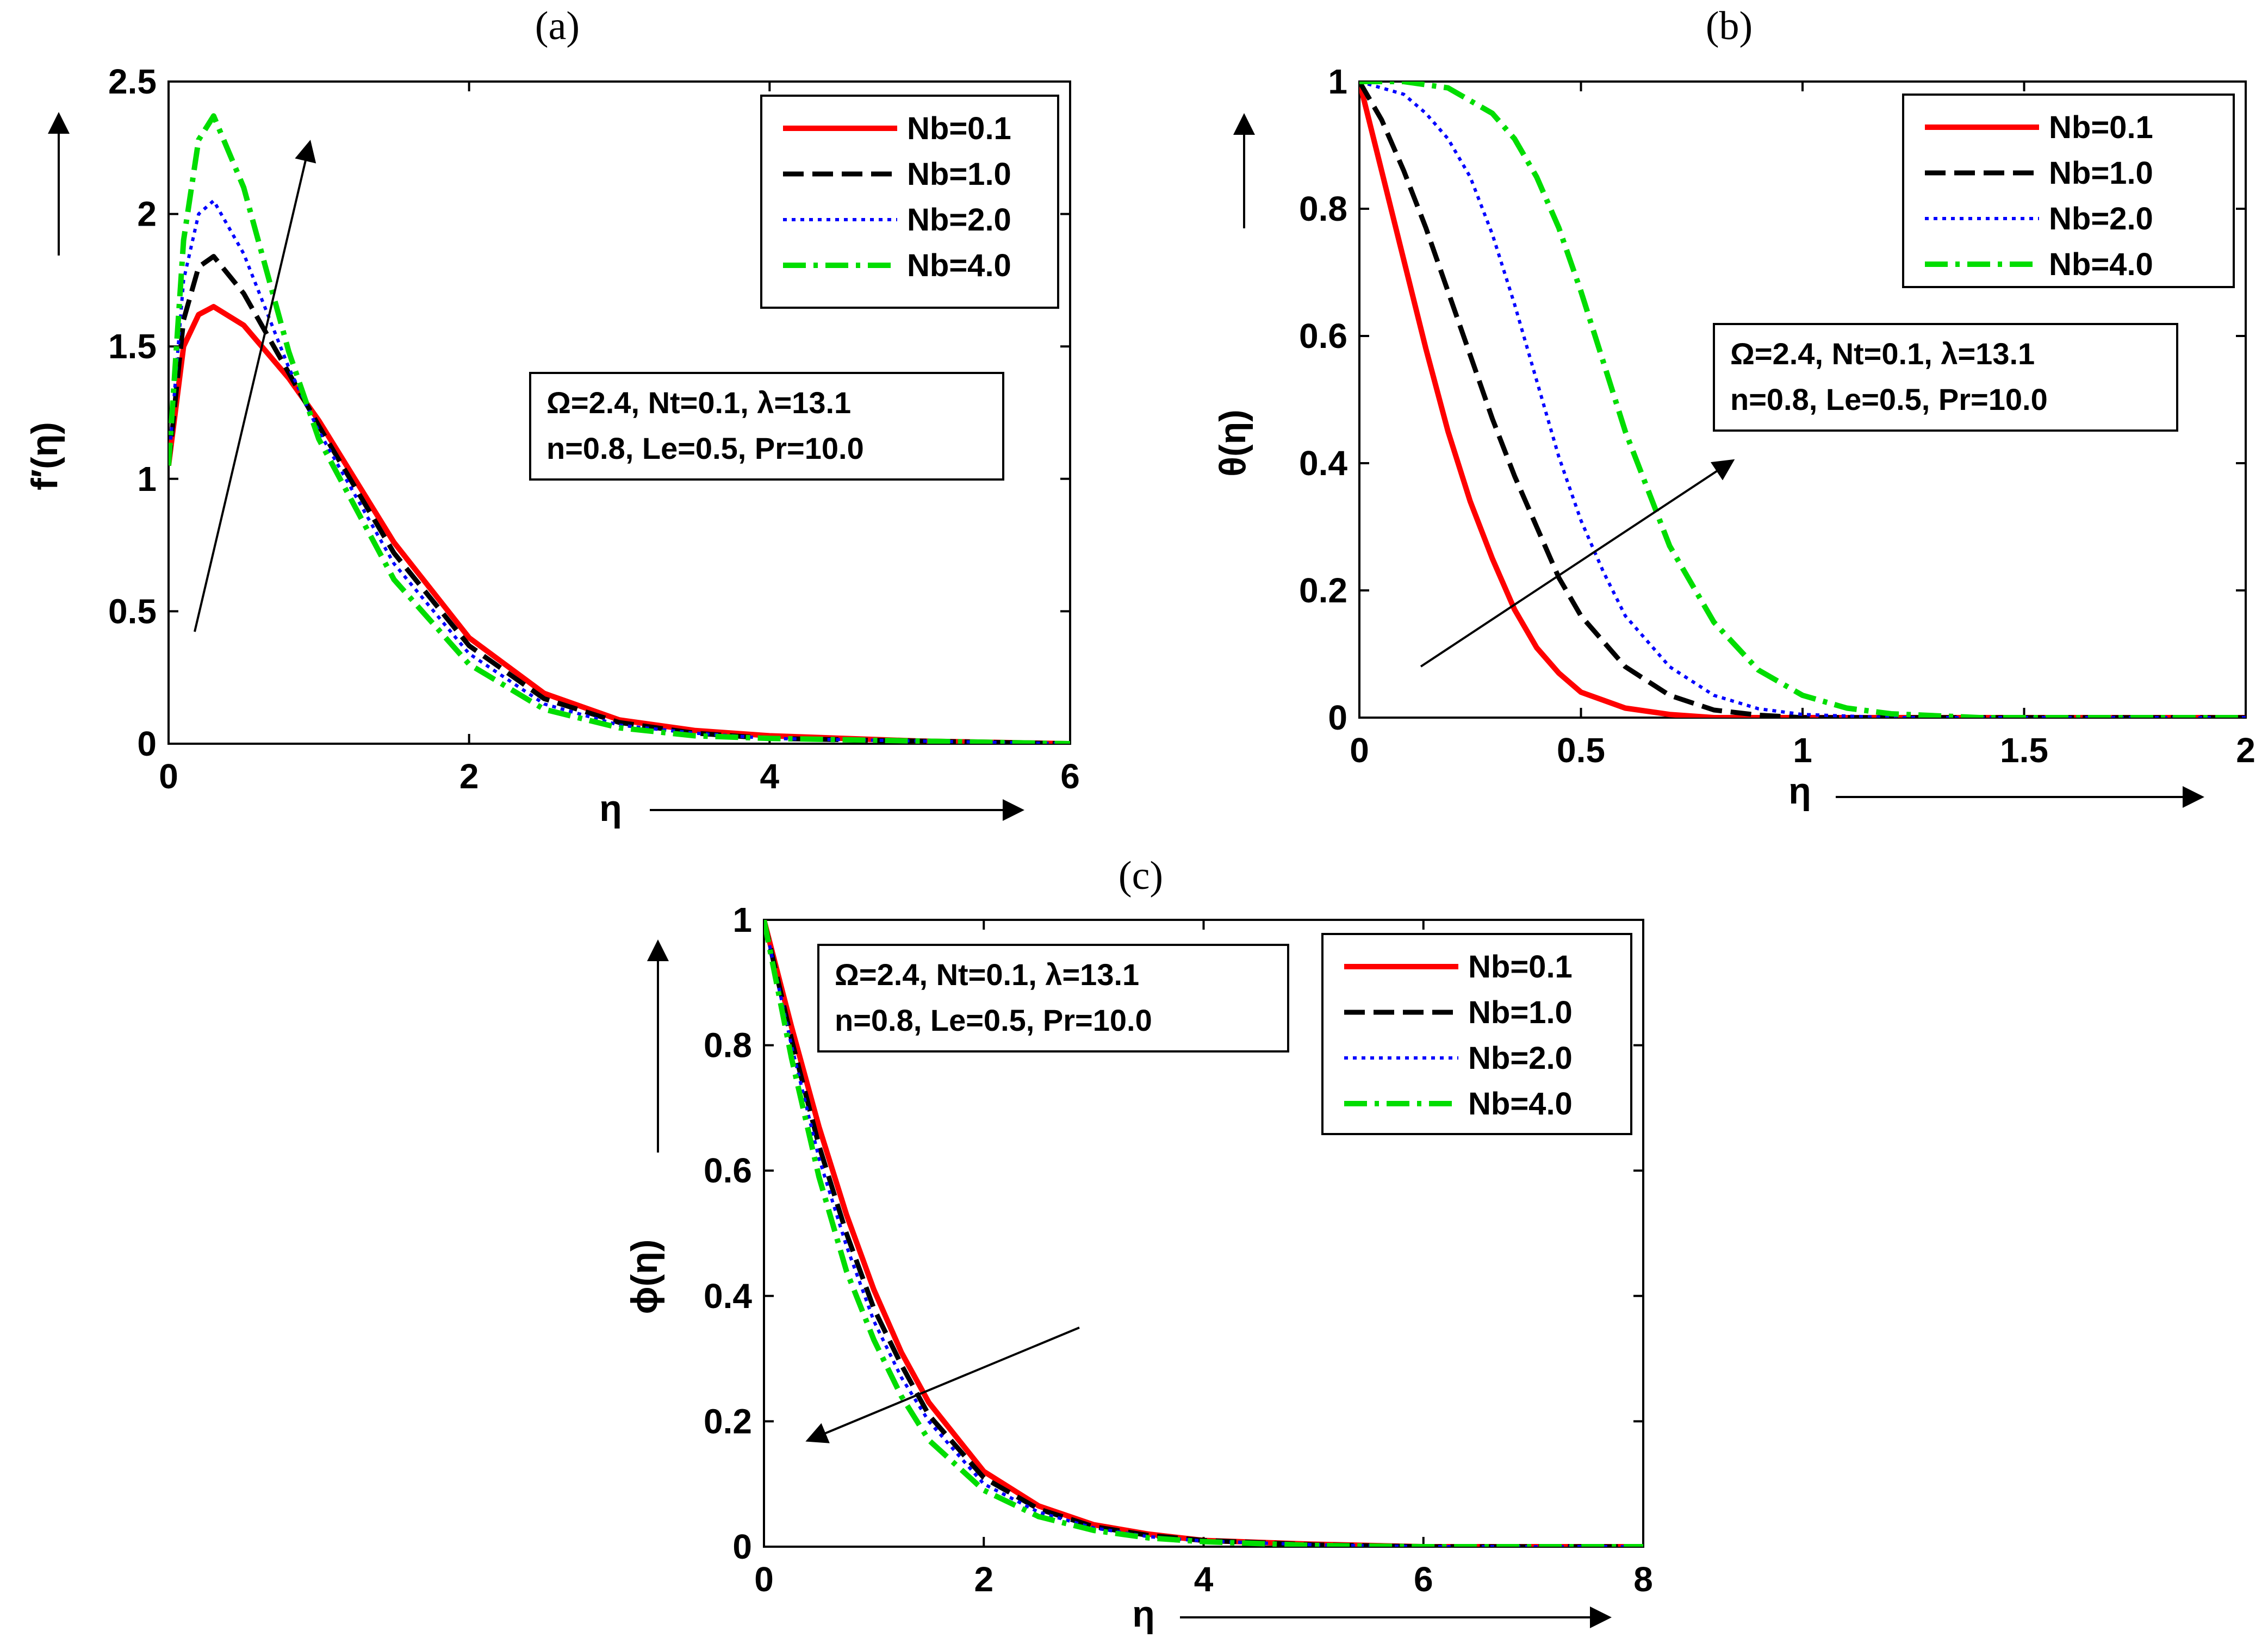  What do you see at coordinates (147, 214) in the screenshot?
I see `y-tick-label: 2` at bounding box center [147, 214].